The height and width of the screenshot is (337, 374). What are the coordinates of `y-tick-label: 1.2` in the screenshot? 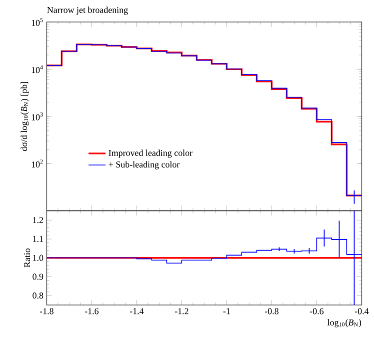 It's located at (38, 220).